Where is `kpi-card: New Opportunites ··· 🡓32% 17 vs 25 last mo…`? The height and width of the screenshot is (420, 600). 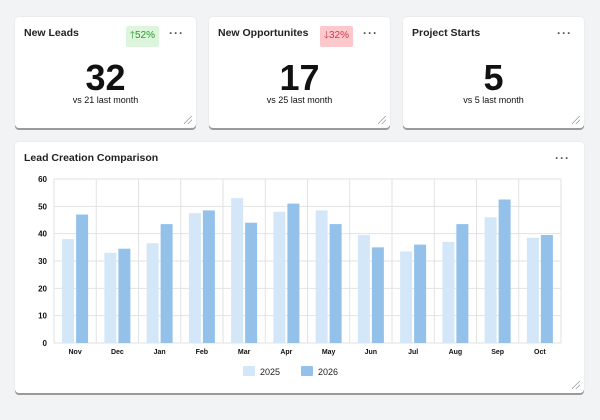 kpi-card: New Opportunites ··· 🡓32% 17 vs 25 last mo… is located at coordinates (299, 72).